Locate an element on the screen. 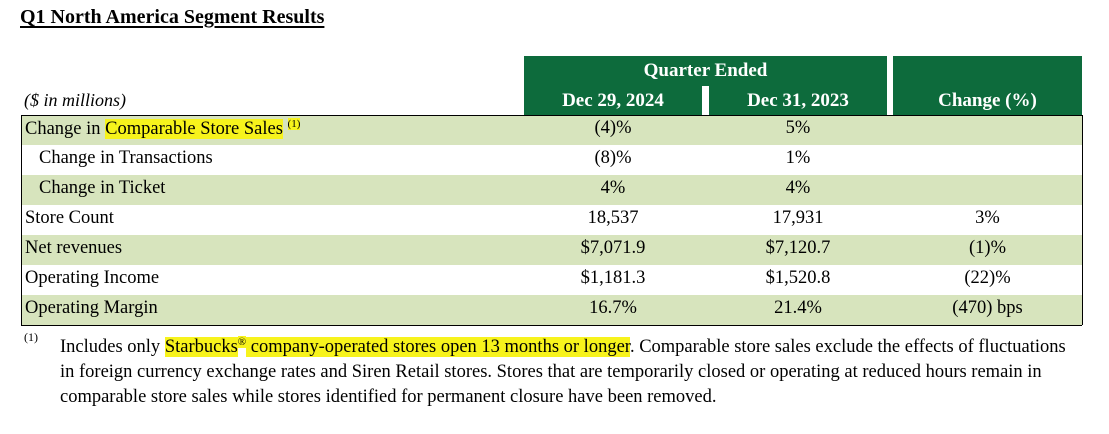 This screenshot has height=434, width=1109. footnote-ref: (1) is located at coordinates (294, 124).